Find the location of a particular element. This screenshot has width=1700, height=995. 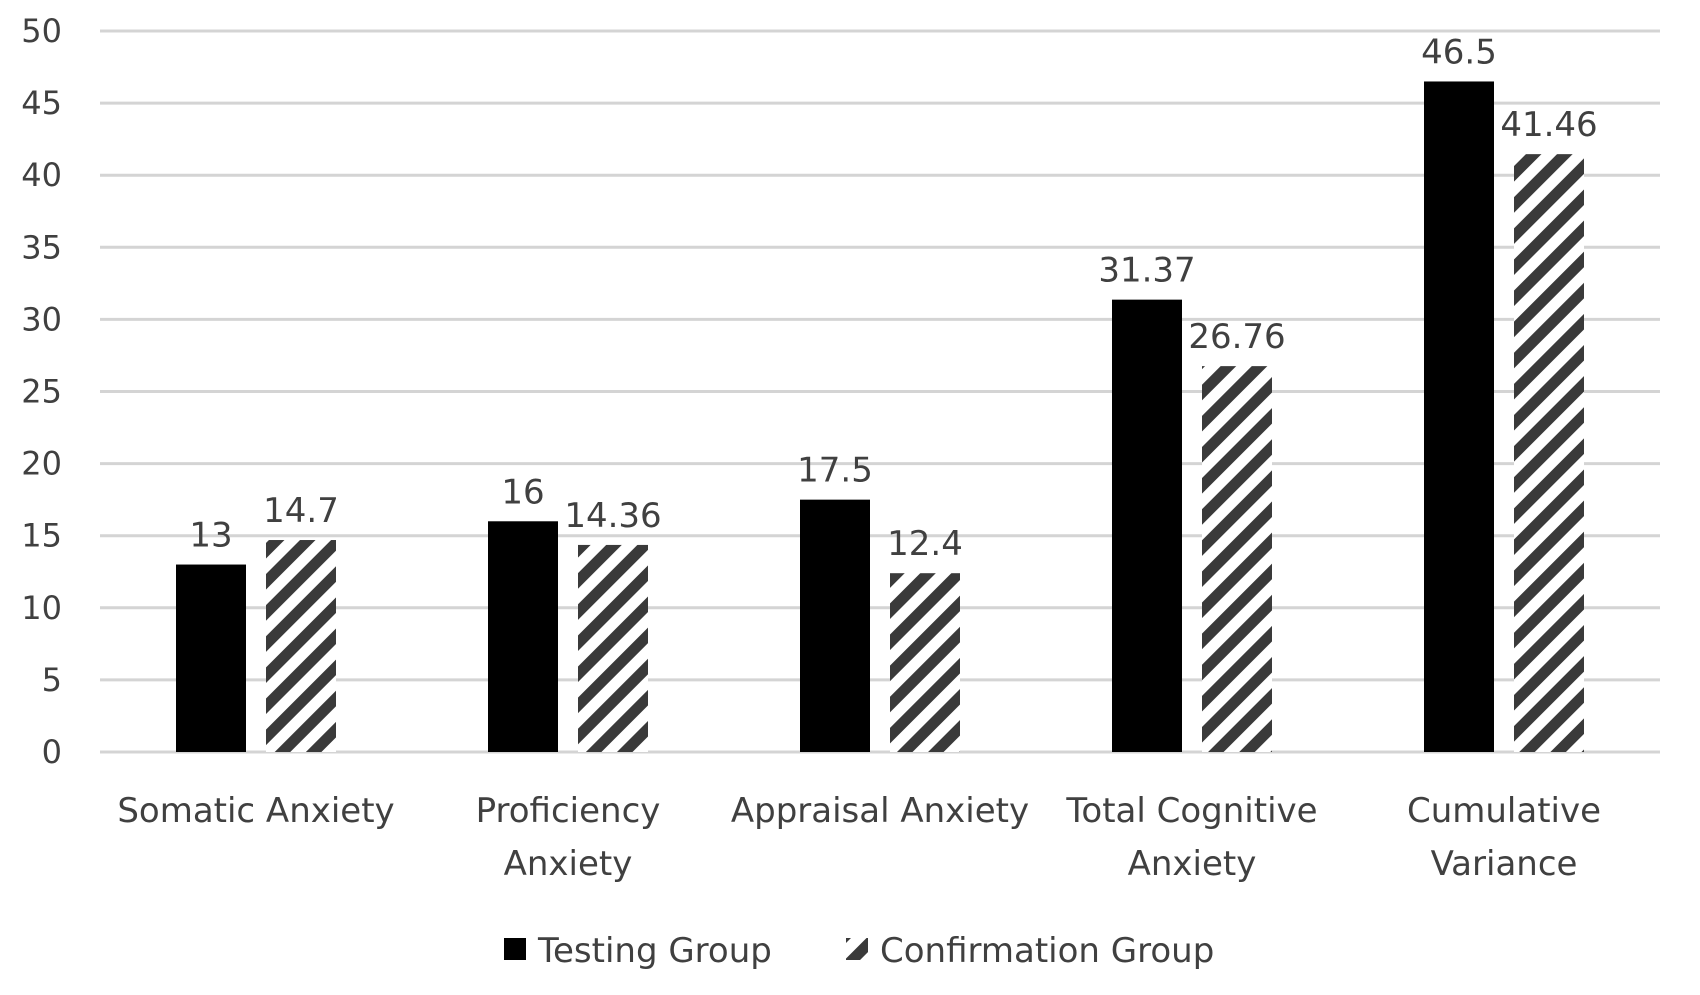

confirmation-value-label: 41.46 is located at coordinates (1548, 125).